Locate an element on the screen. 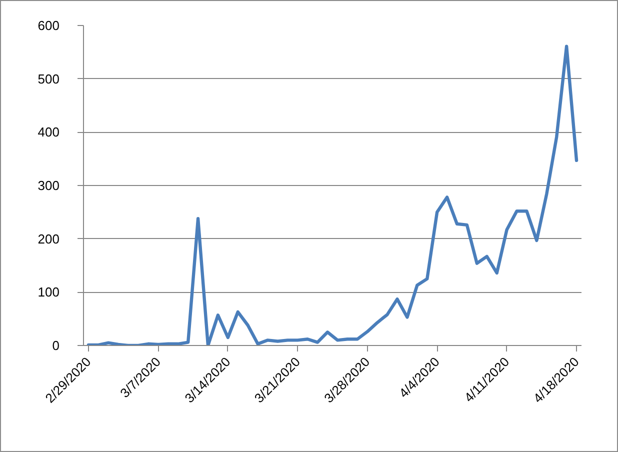 This screenshot has width=618, height=452. y-tick-label: 300 is located at coordinates (49, 185).